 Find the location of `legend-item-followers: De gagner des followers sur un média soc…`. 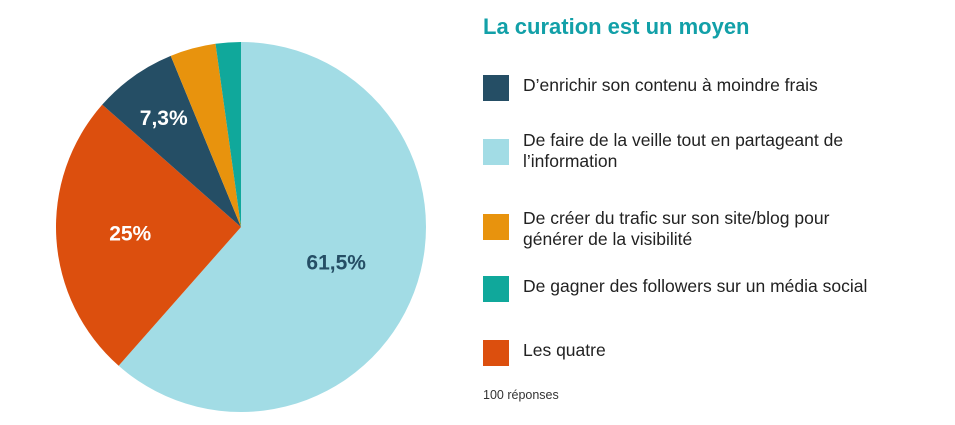

legend-item-followers: De gagner des followers sur un média soc… is located at coordinates (675, 289).